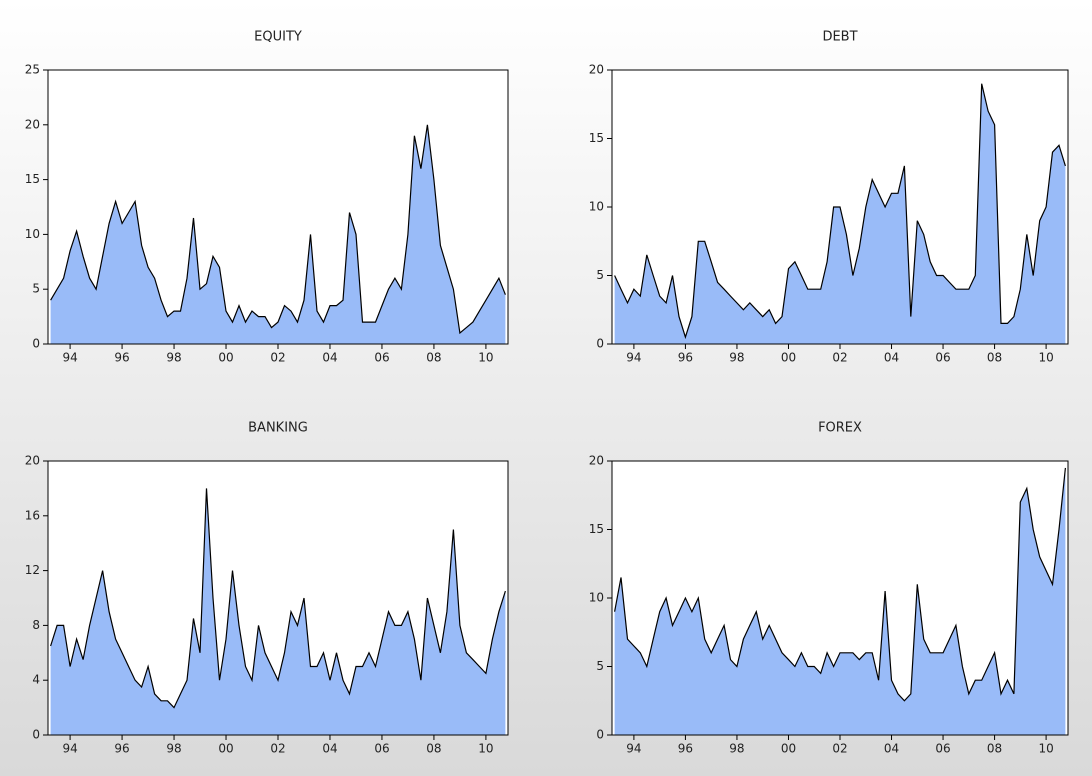 This screenshot has width=1092, height=776. I want to click on y-tick-label: 25, so click(32, 70).